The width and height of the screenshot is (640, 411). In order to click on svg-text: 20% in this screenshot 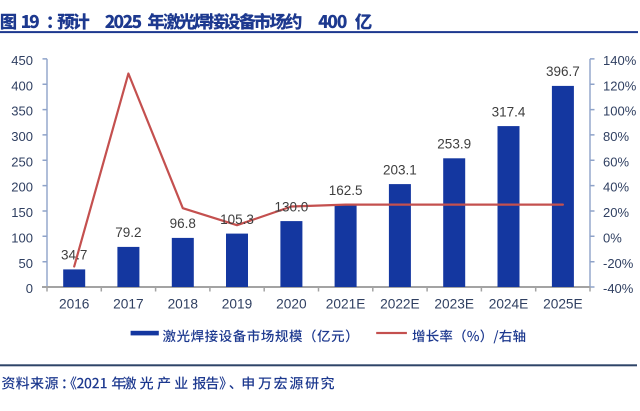, I will do `click(616, 212)`.